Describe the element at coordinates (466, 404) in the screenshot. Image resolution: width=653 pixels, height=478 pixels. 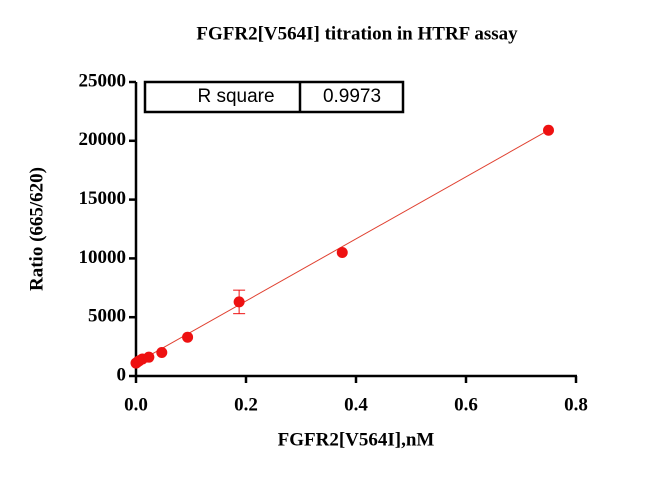
I see `x-tick-label: 0.6` at that location.